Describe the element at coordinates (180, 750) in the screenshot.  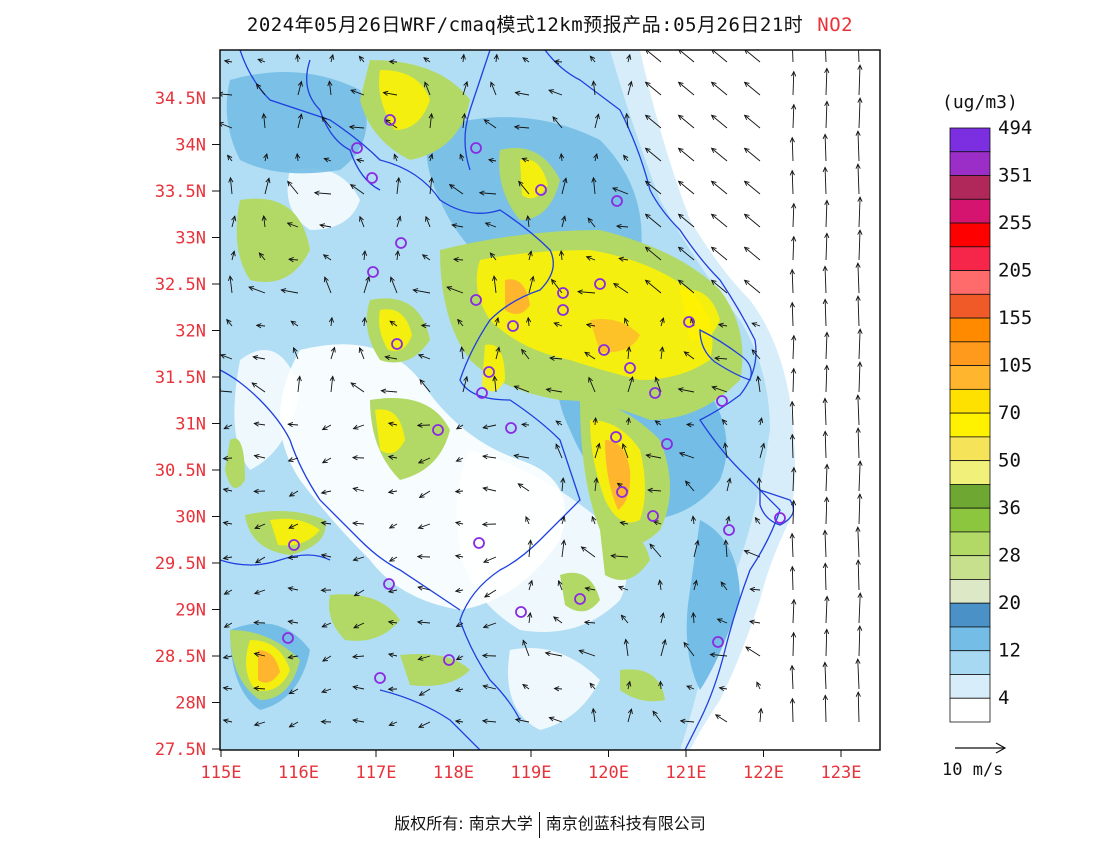
I see `latitude-label: 27.5N` at that location.